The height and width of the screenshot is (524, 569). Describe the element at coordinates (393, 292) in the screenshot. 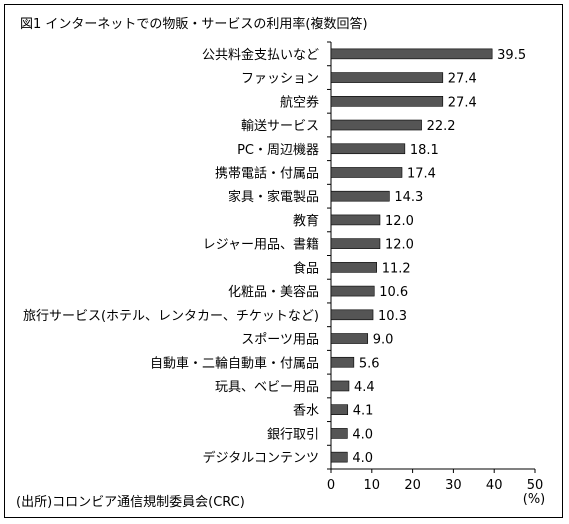

I see `value-label: 10.6` at that location.